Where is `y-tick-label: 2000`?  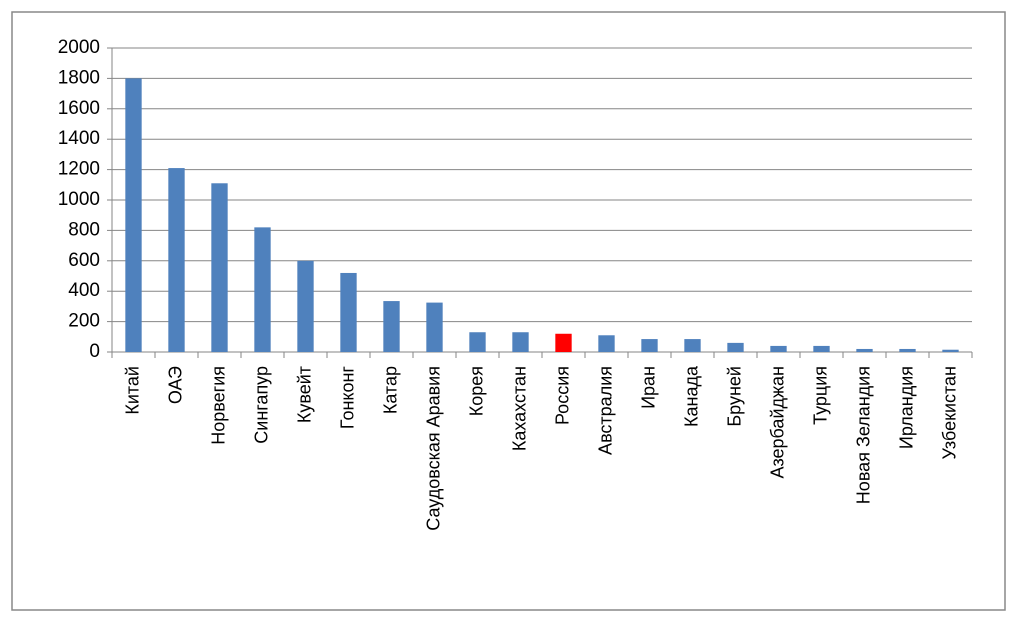
y-tick-label: 2000 is located at coordinates (79, 47).